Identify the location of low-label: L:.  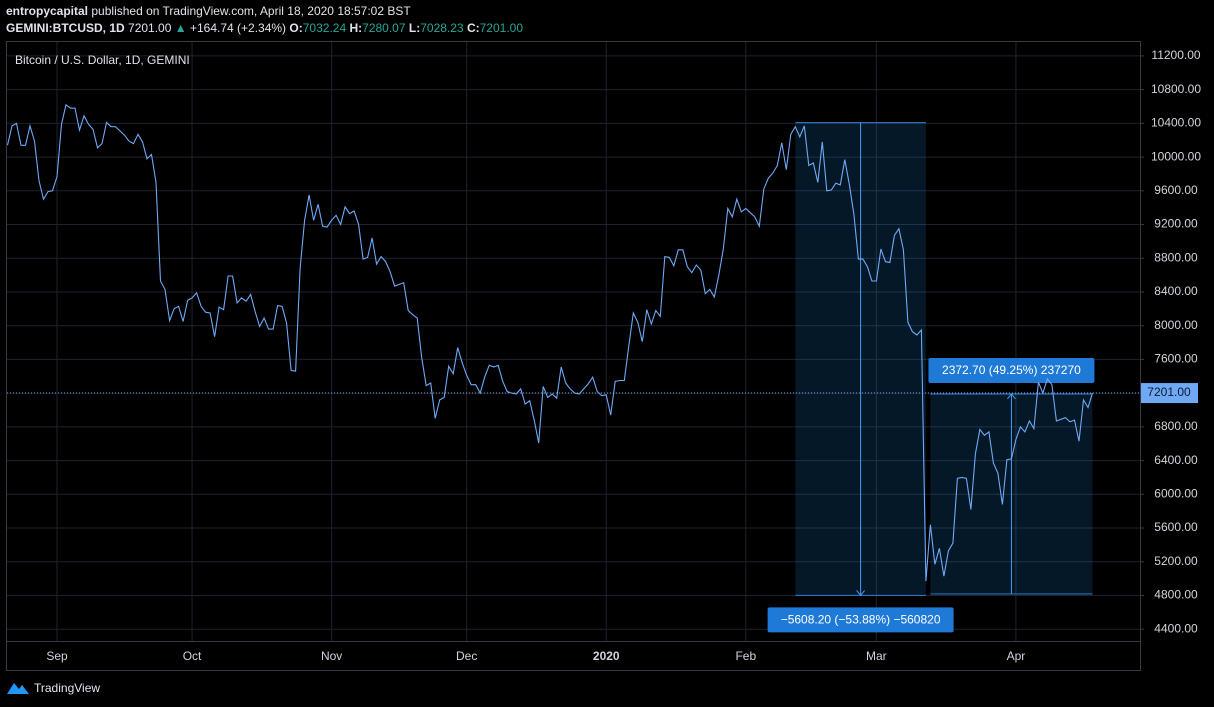
(414, 28).